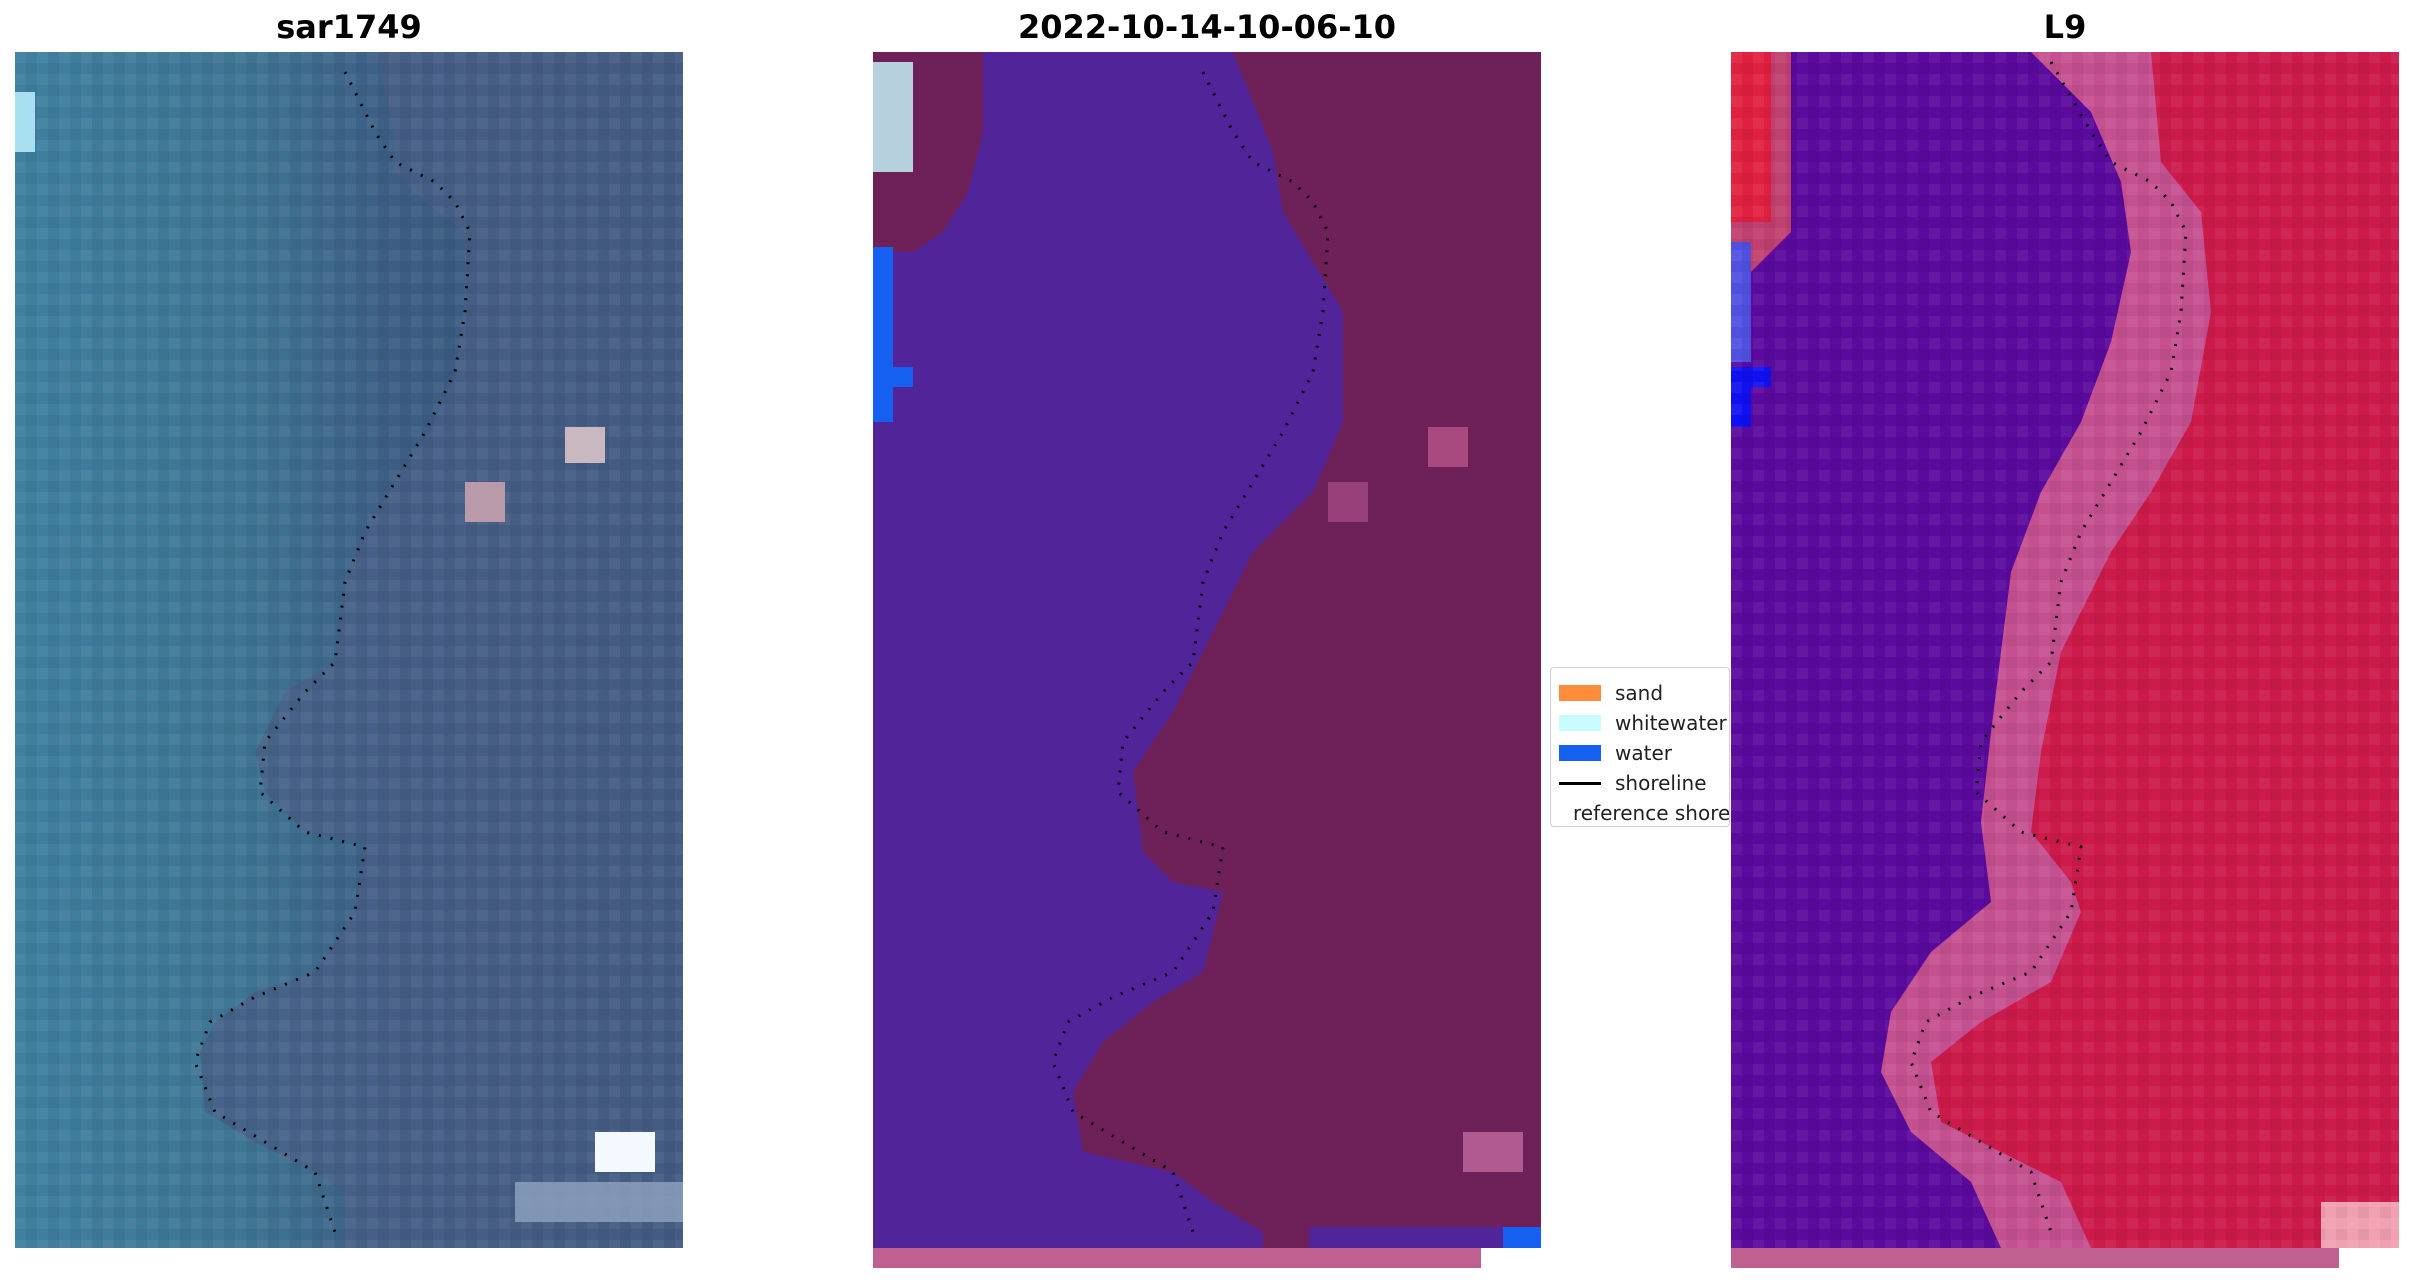 The height and width of the screenshot is (1283, 2411). Describe the element at coordinates (1671, 723) in the screenshot. I see `legend-label: whitewater` at that location.